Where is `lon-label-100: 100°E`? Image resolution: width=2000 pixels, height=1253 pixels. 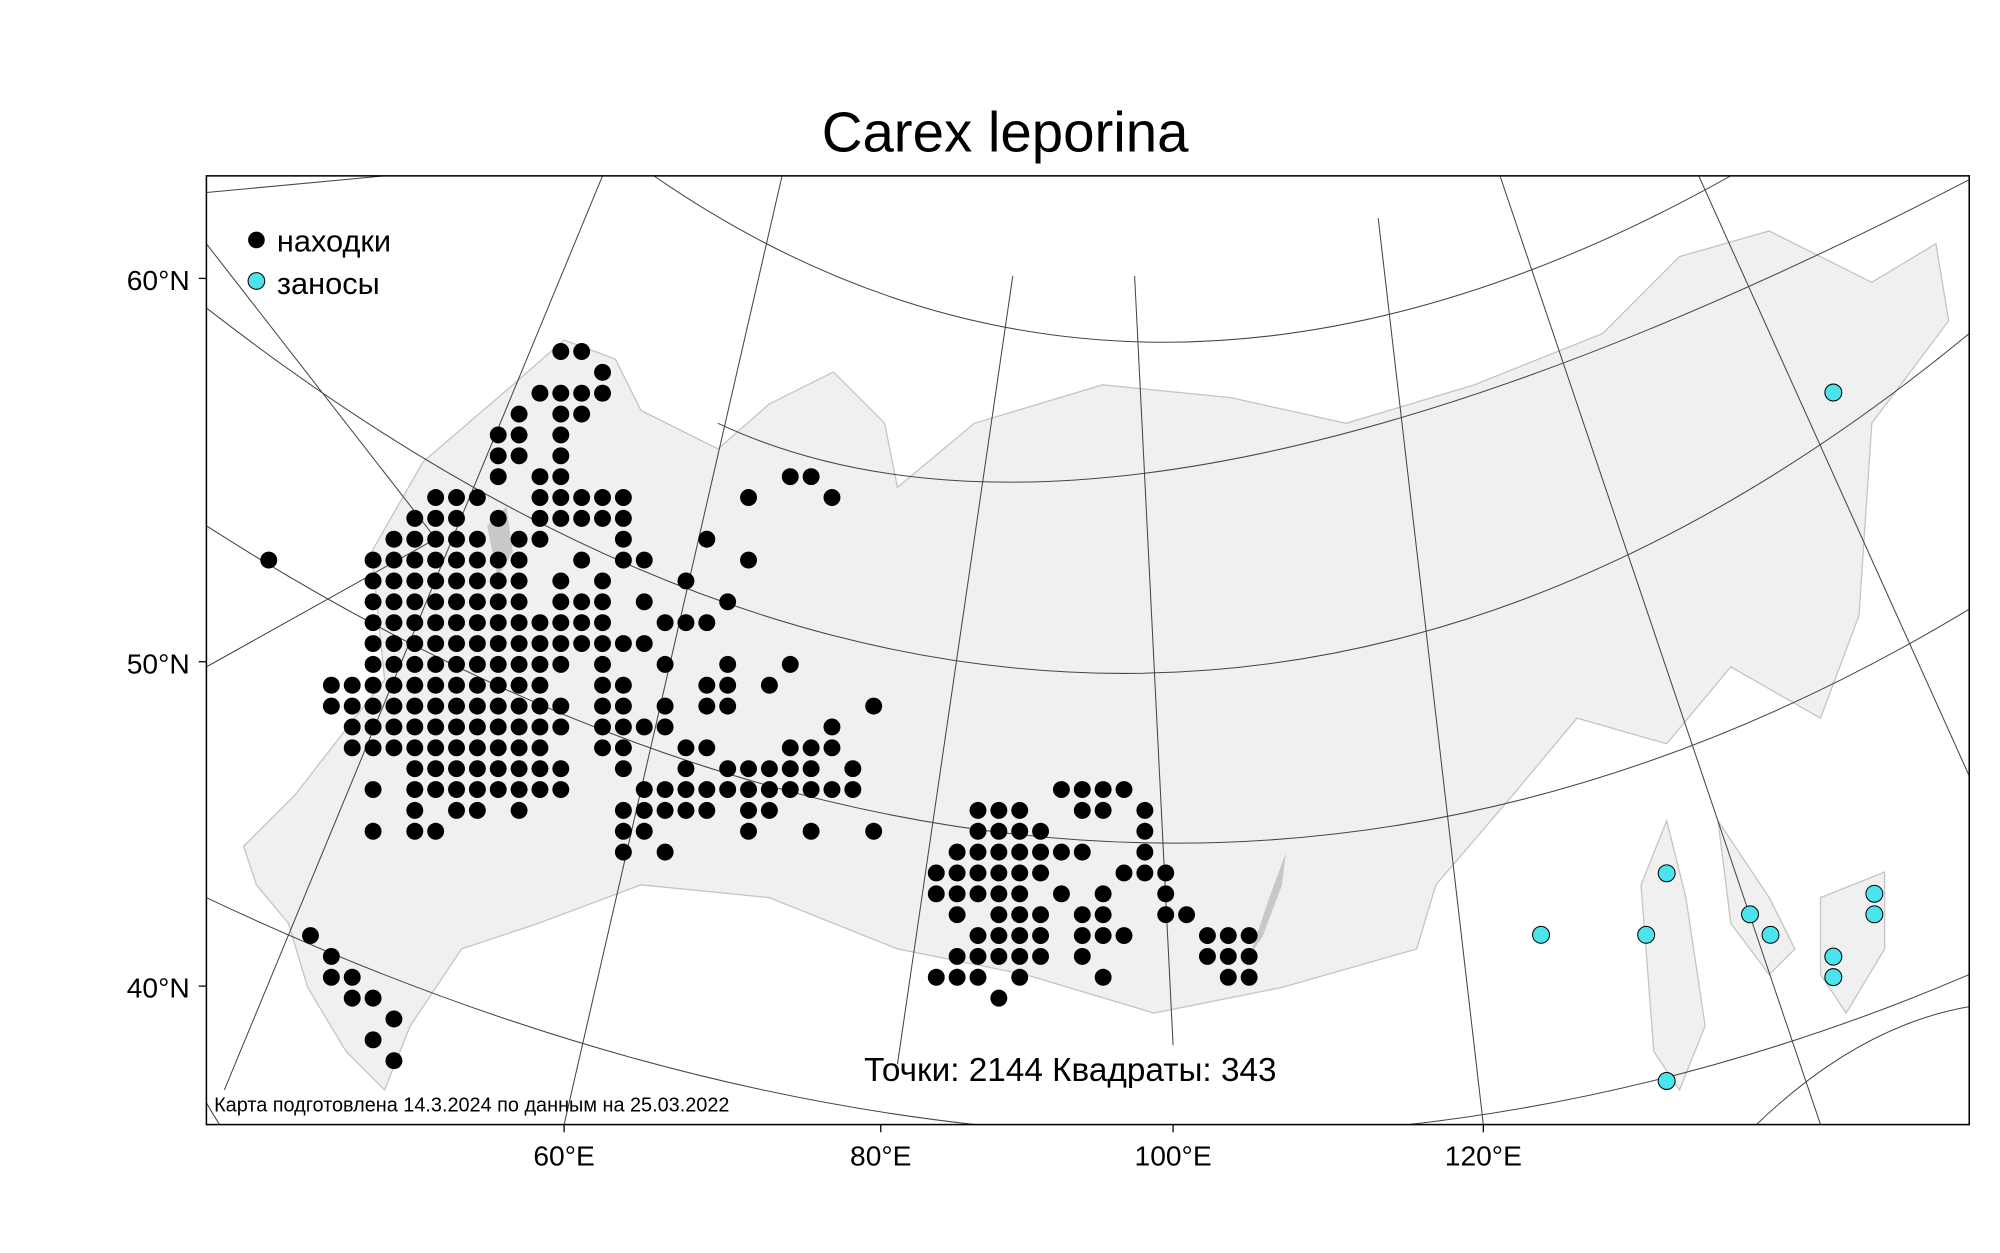 lon-label-100: 100°E is located at coordinates (1173, 1156).